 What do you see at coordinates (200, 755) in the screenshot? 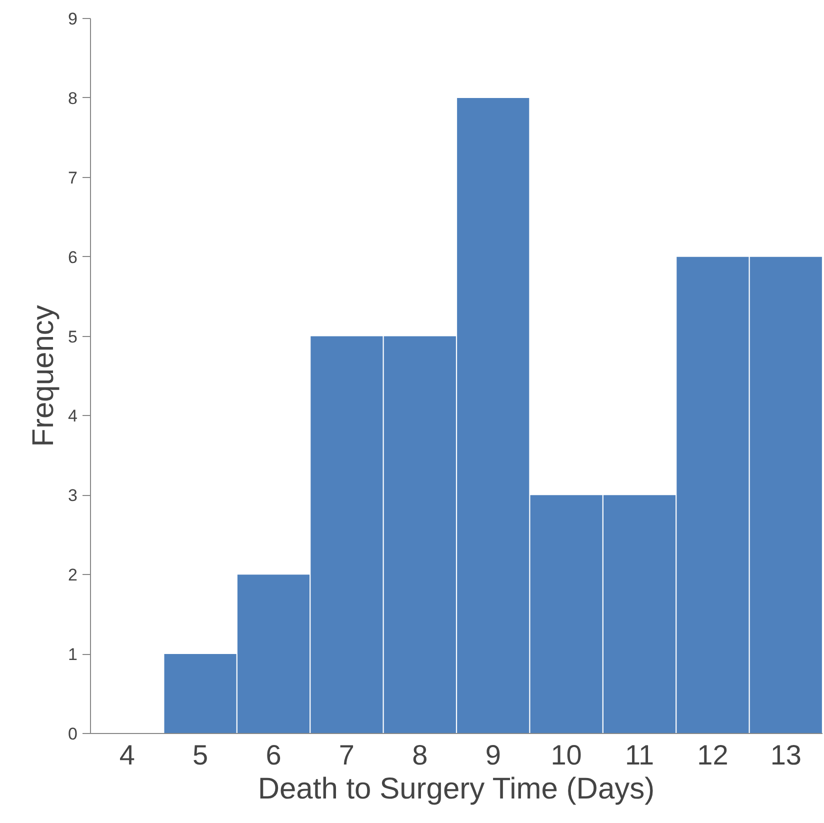
I see `x-tick-label: 5` at bounding box center [200, 755].